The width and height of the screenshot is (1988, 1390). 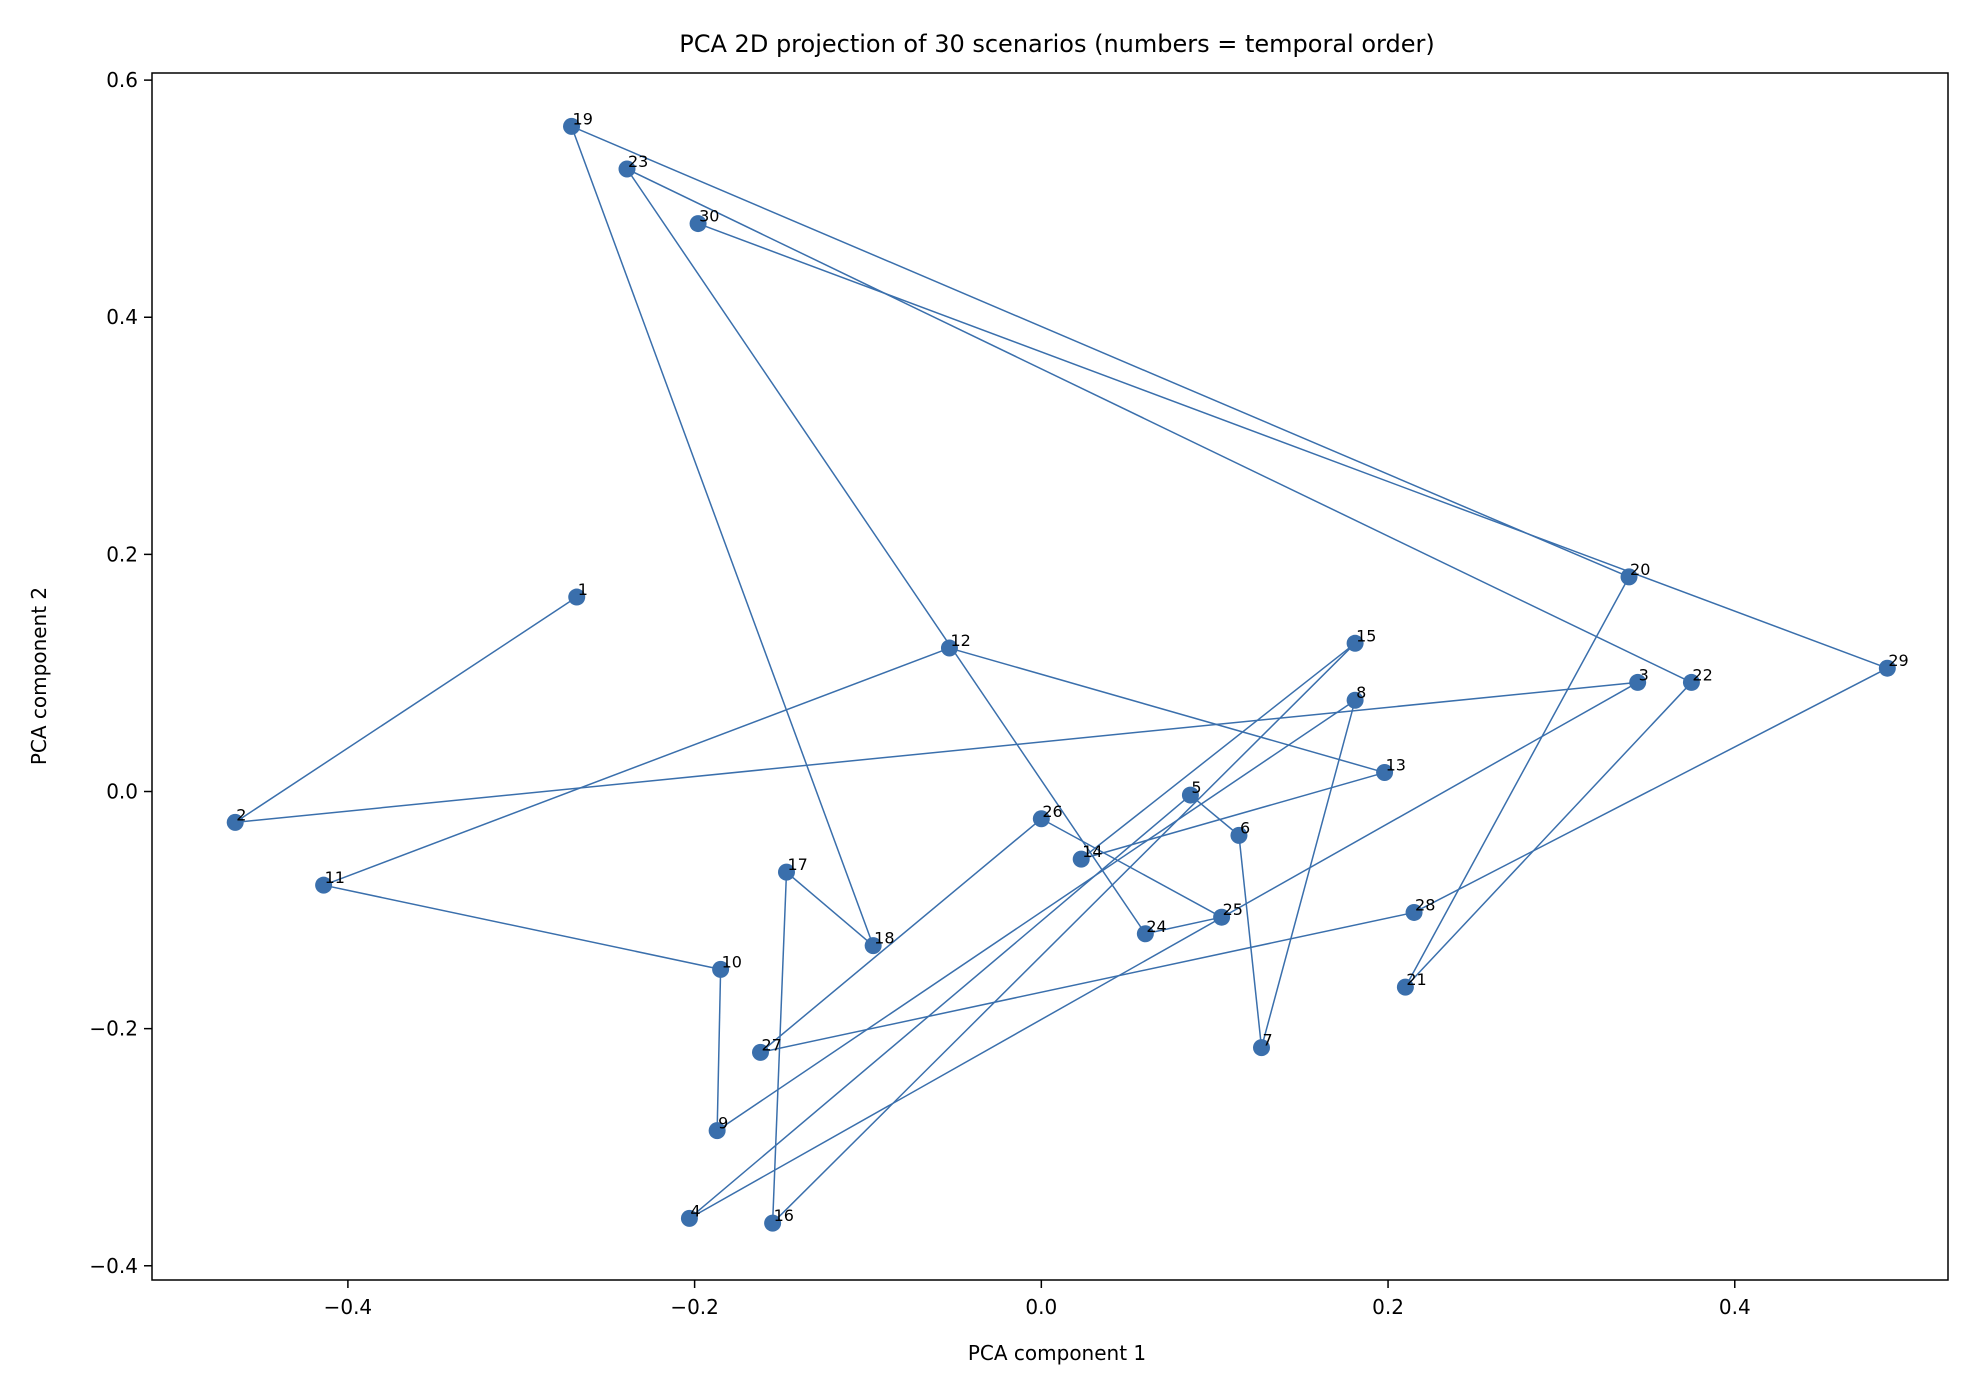 I want to click on point-label-24: 24, so click(x=1156, y=926).